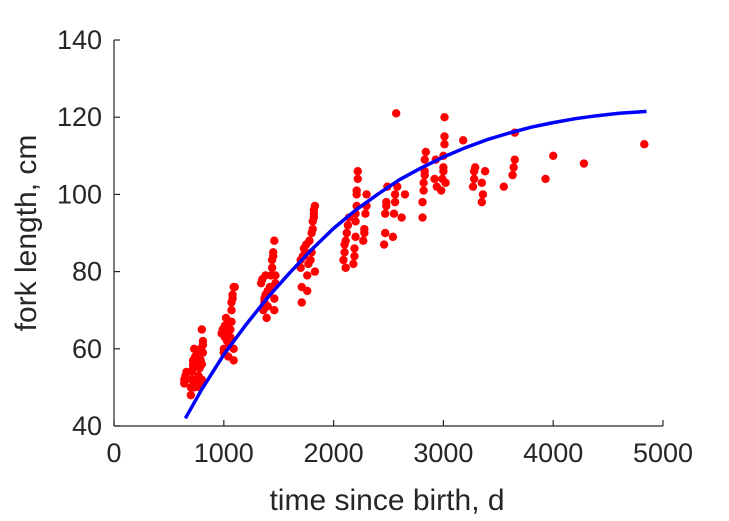 Image resolution: width=729 pixels, height=521 pixels. Describe the element at coordinates (443, 453) in the screenshot. I see `x-tick-label: 3000` at that location.